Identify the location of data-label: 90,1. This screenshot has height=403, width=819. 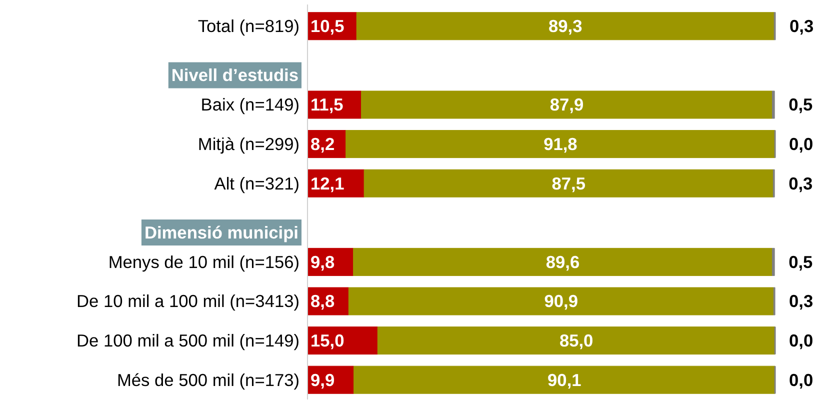
(565, 380).